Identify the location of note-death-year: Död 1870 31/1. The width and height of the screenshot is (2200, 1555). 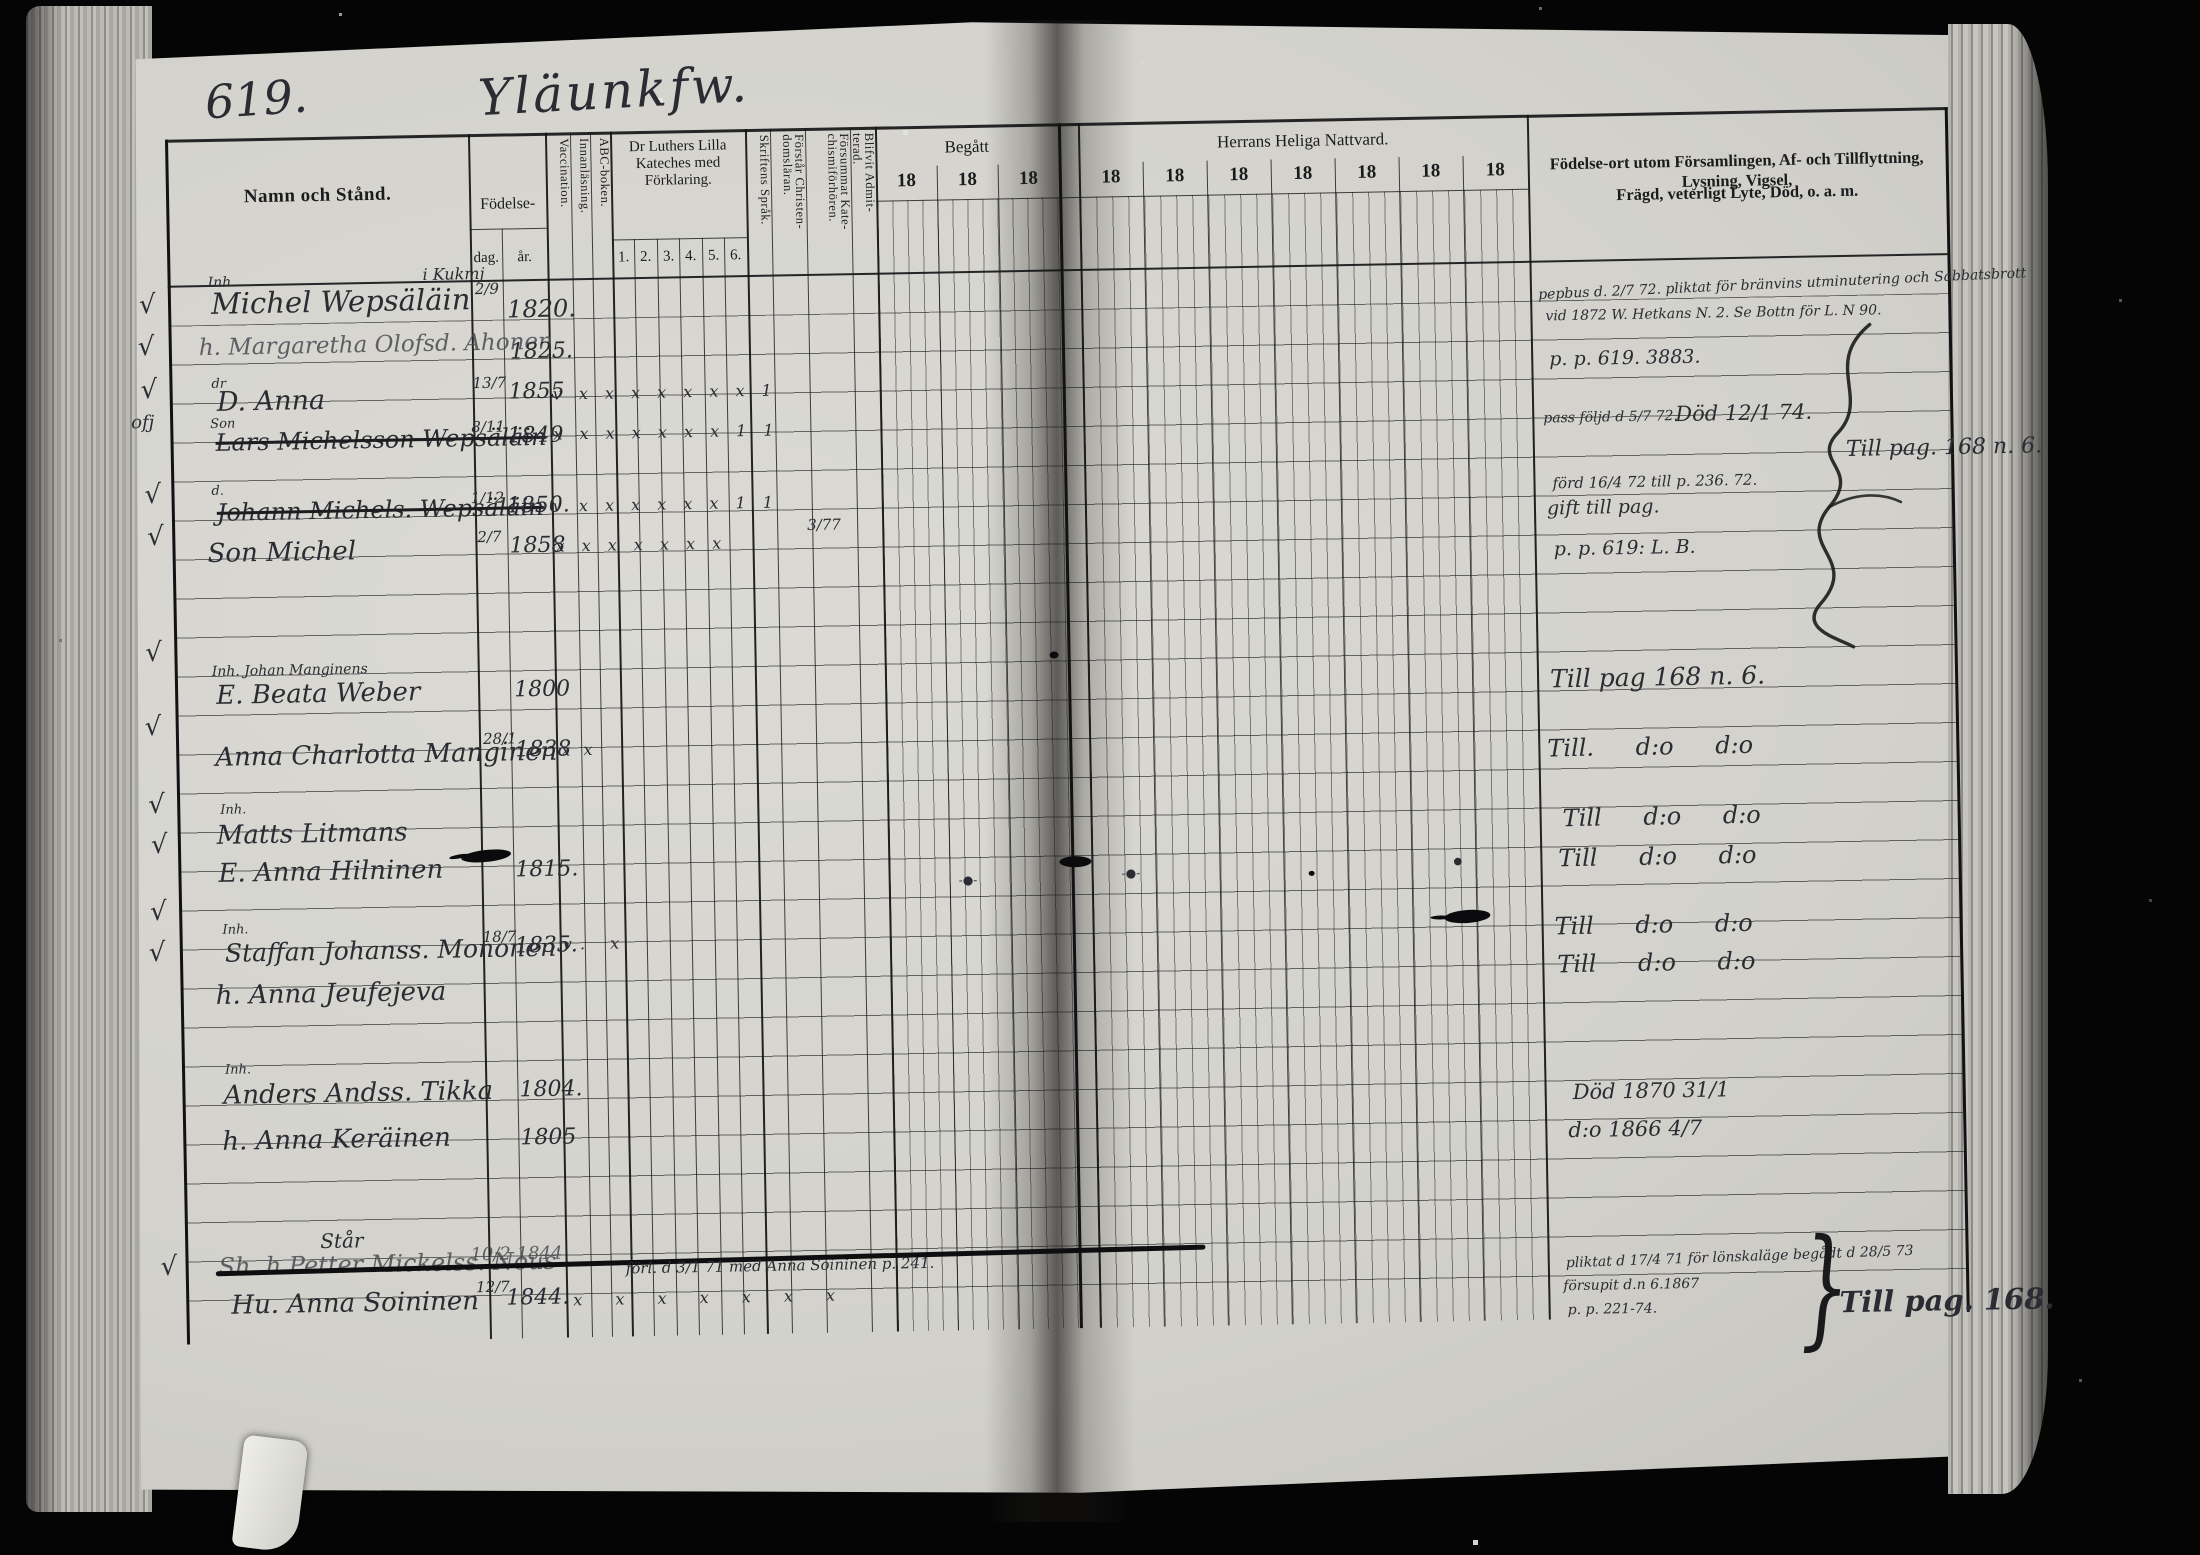
(1651, 1091).